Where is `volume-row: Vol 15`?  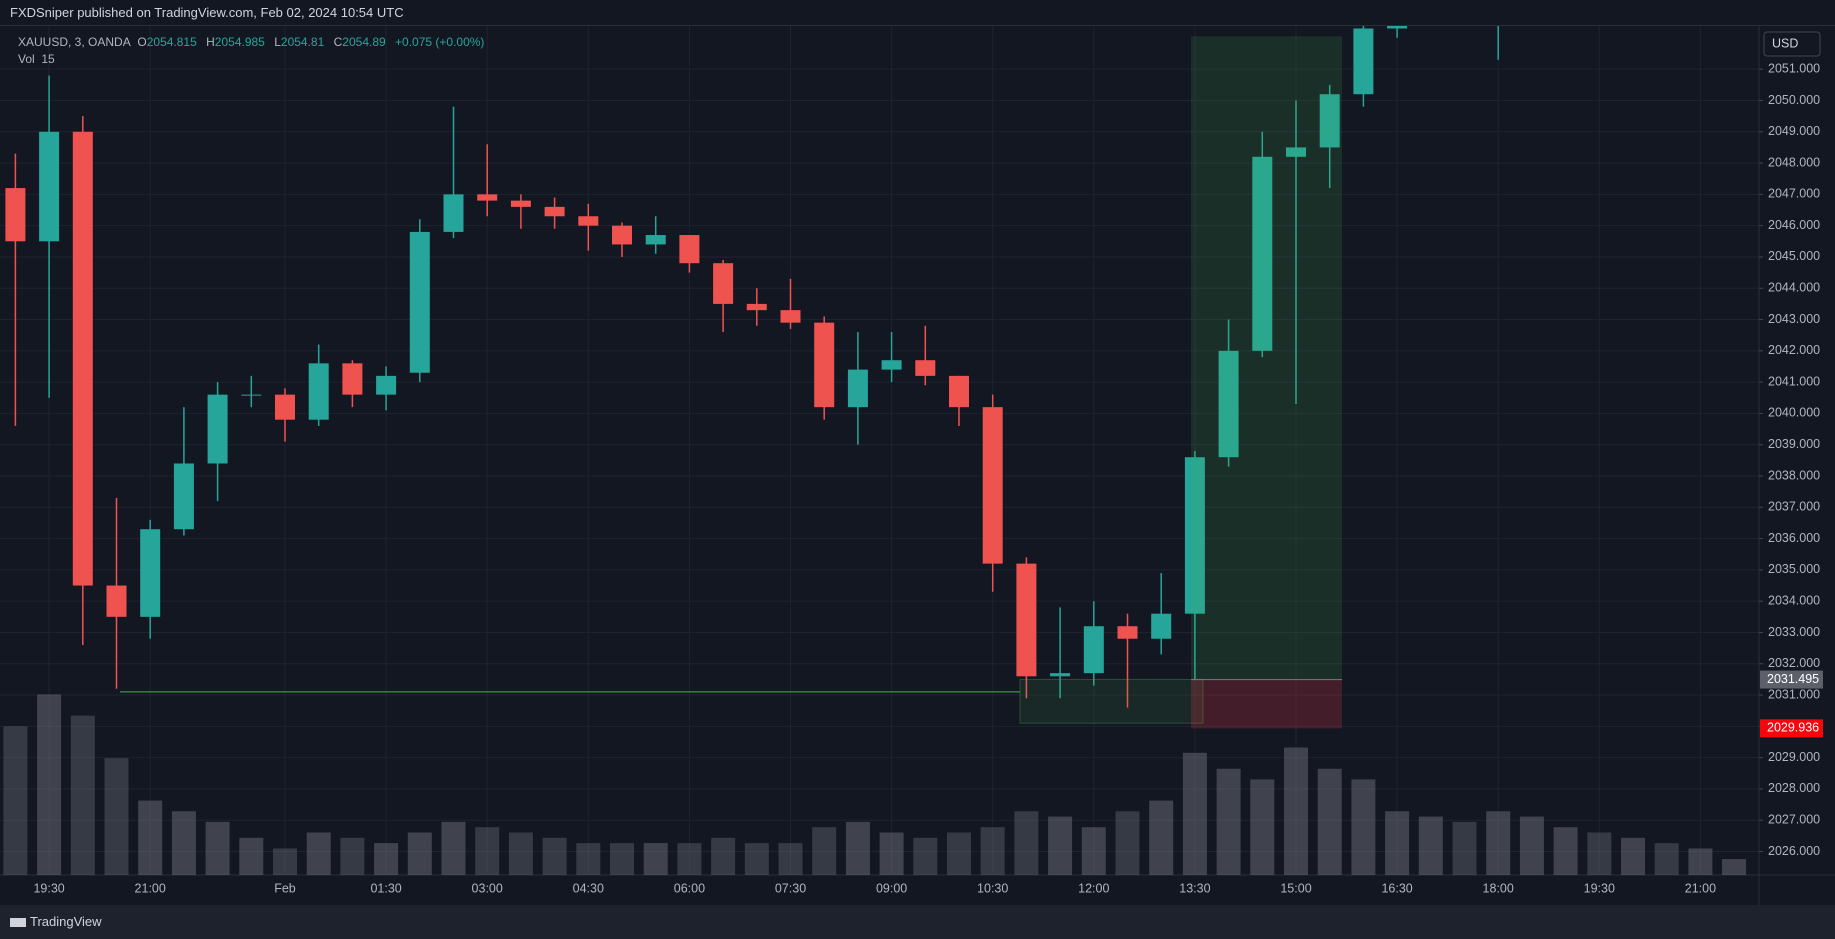 volume-row: Vol 15 is located at coordinates (254, 59).